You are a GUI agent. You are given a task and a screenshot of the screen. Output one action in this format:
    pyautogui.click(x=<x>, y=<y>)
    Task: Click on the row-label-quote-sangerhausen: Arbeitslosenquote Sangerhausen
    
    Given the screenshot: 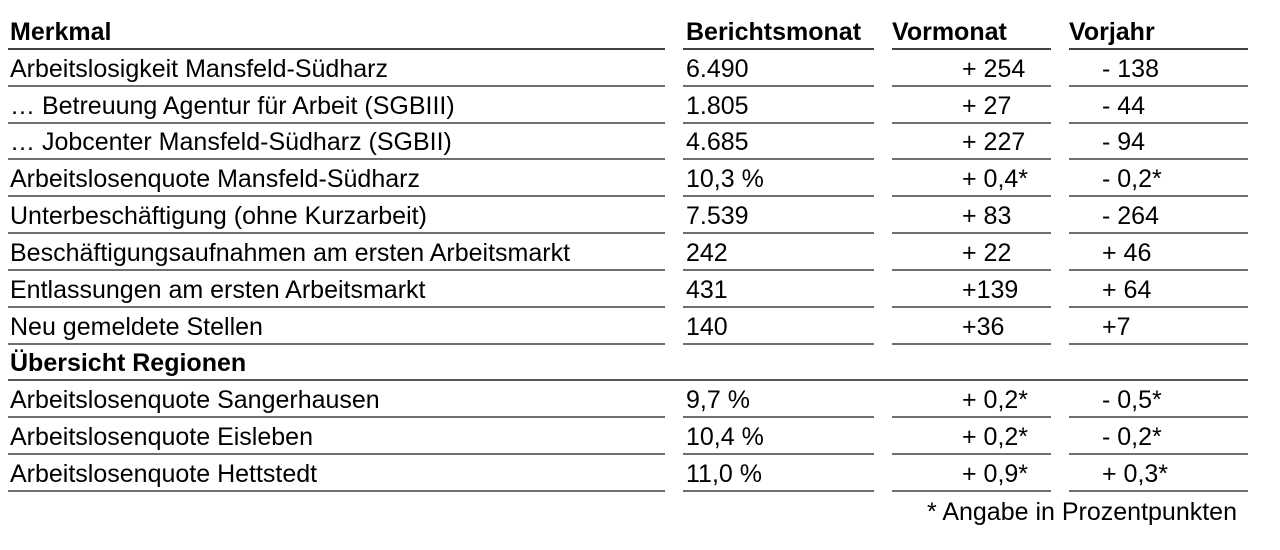 What is the action you would take?
    pyautogui.click(x=336, y=400)
    